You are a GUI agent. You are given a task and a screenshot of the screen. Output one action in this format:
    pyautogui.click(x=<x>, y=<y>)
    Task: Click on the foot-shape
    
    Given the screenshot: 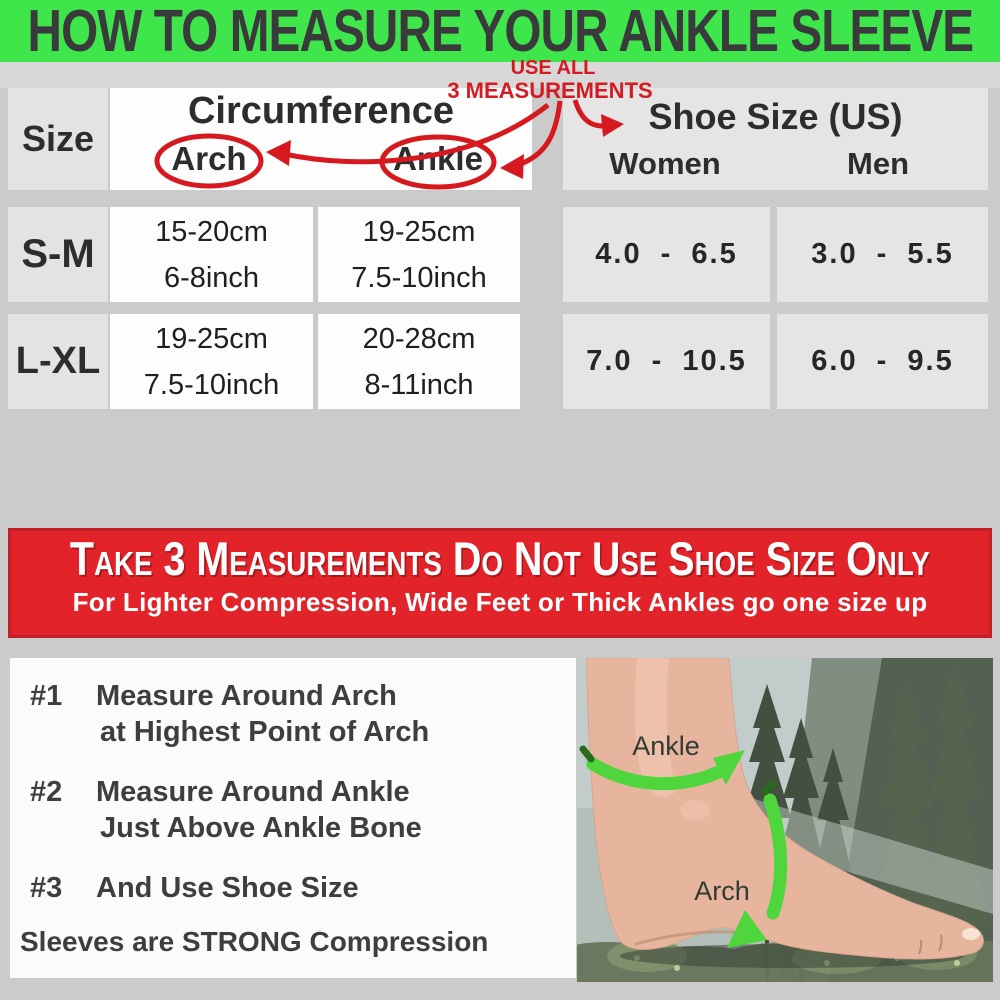 What is the action you would take?
    pyautogui.click(x=785, y=809)
    